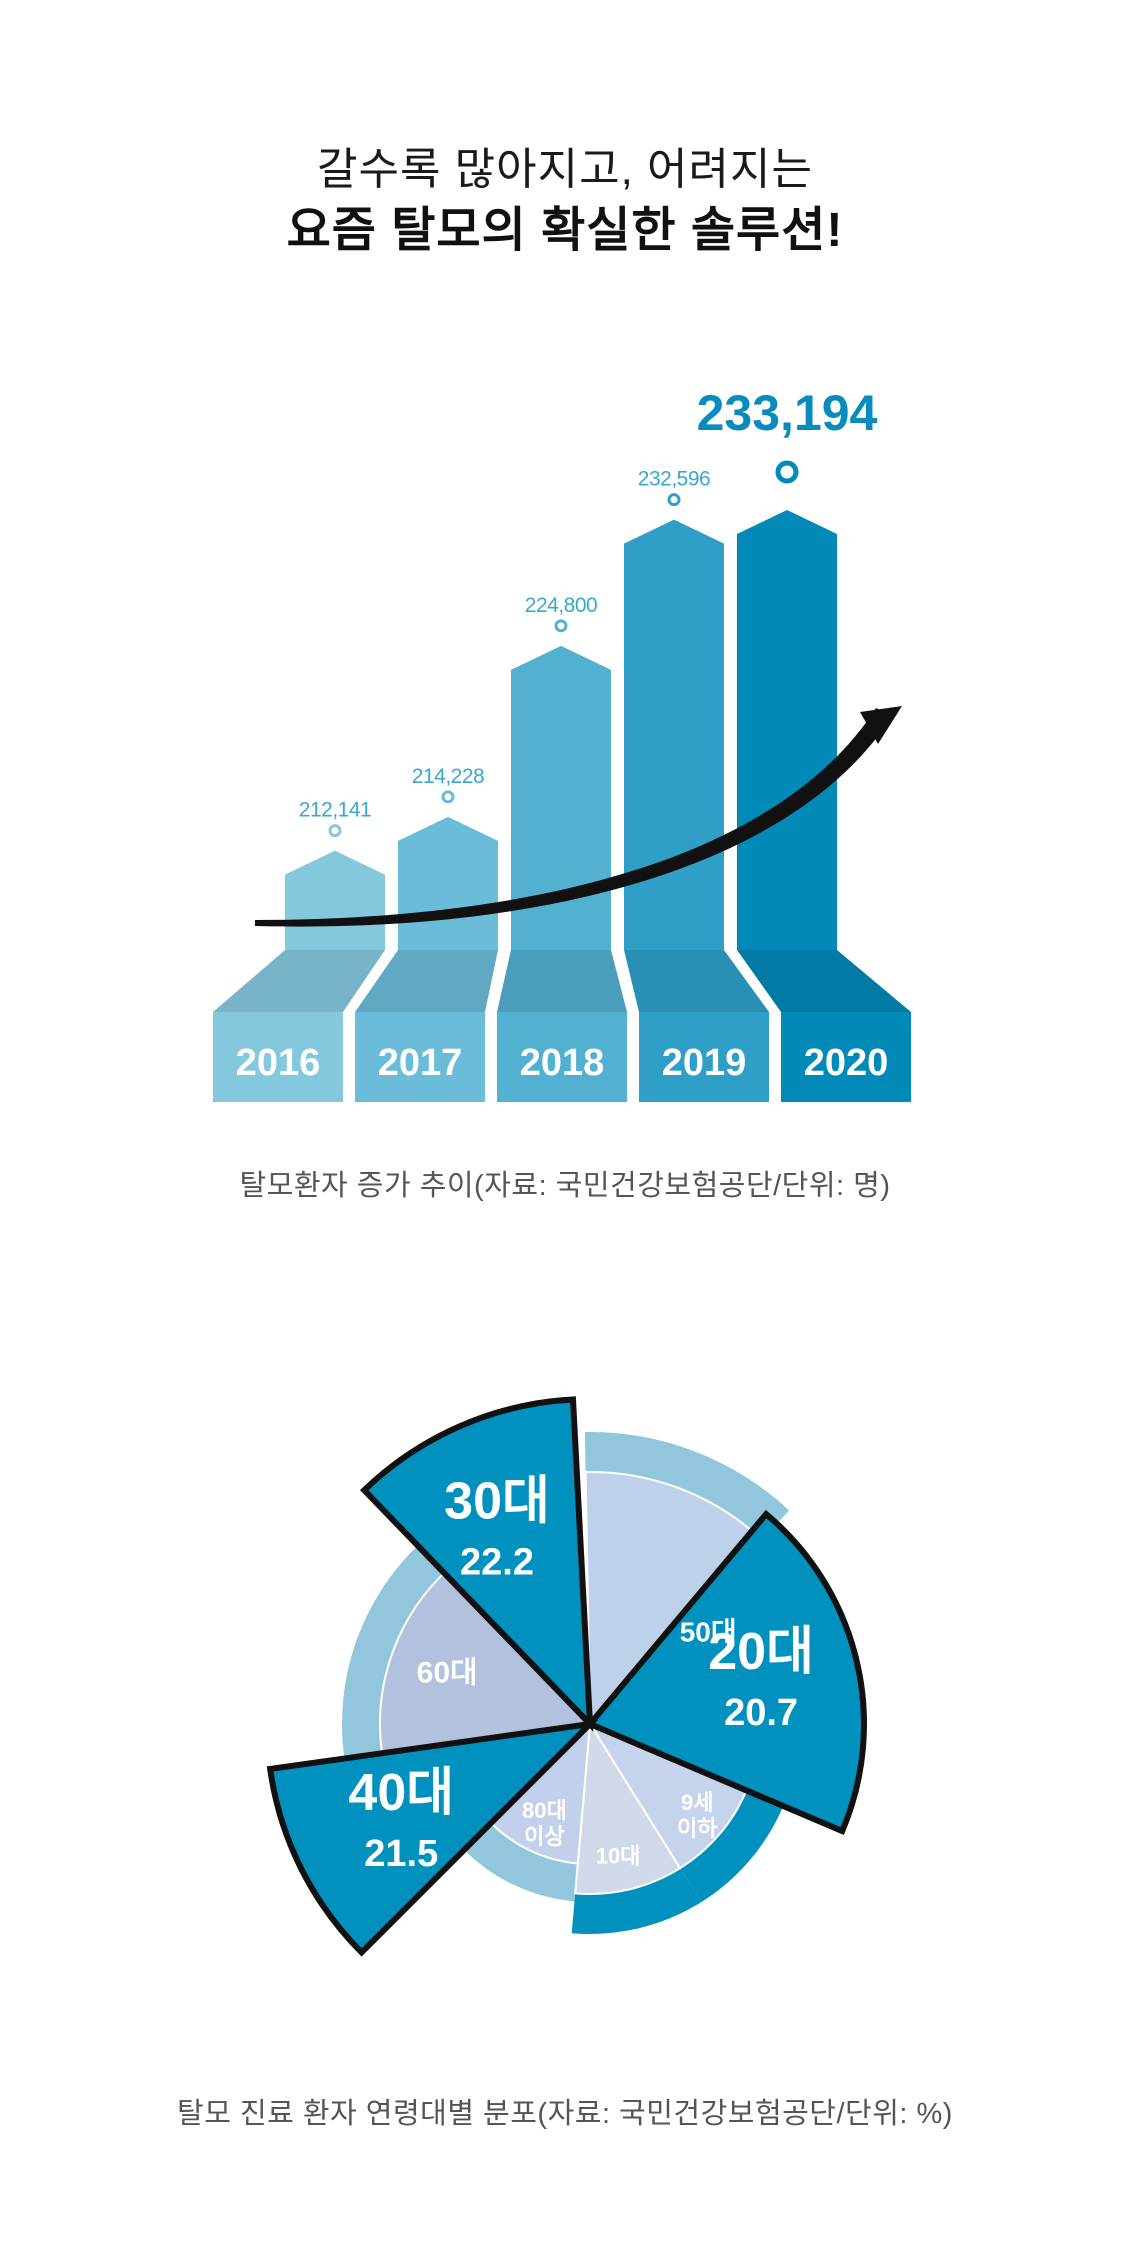 This screenshot has width=1130, height=2250. I want to click on bar-base-2020, so click(824, 981).